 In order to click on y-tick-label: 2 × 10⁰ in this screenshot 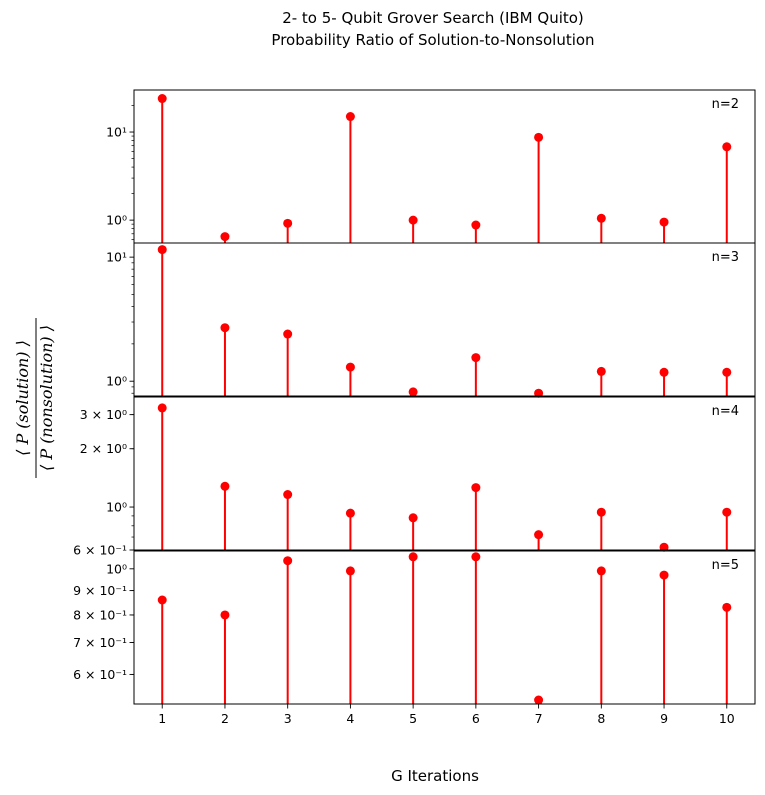, I will do `click(103, 448)`.